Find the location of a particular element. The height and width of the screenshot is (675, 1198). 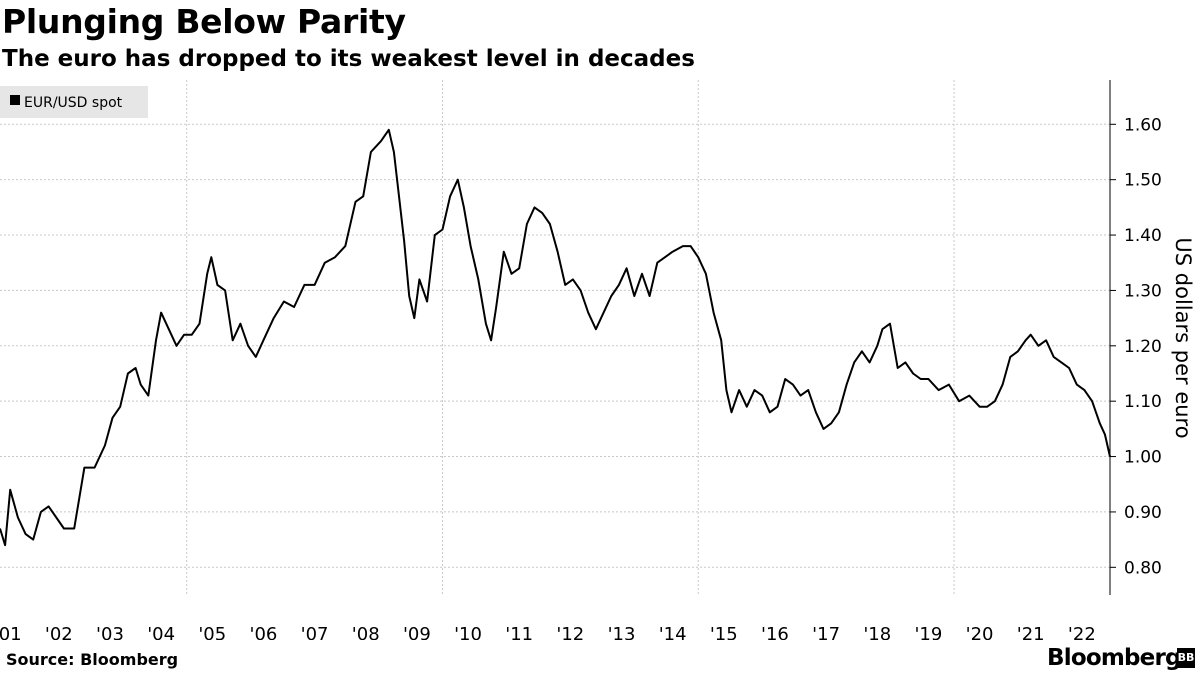

brand-mark-icon: BB is located at coordinates (1186, 658).